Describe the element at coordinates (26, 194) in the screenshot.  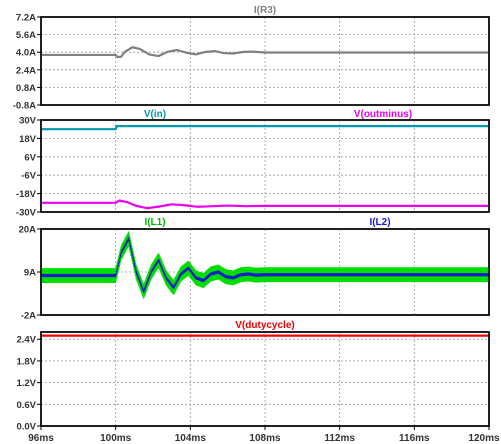
I see `y-tick-label: -18V` at that location.